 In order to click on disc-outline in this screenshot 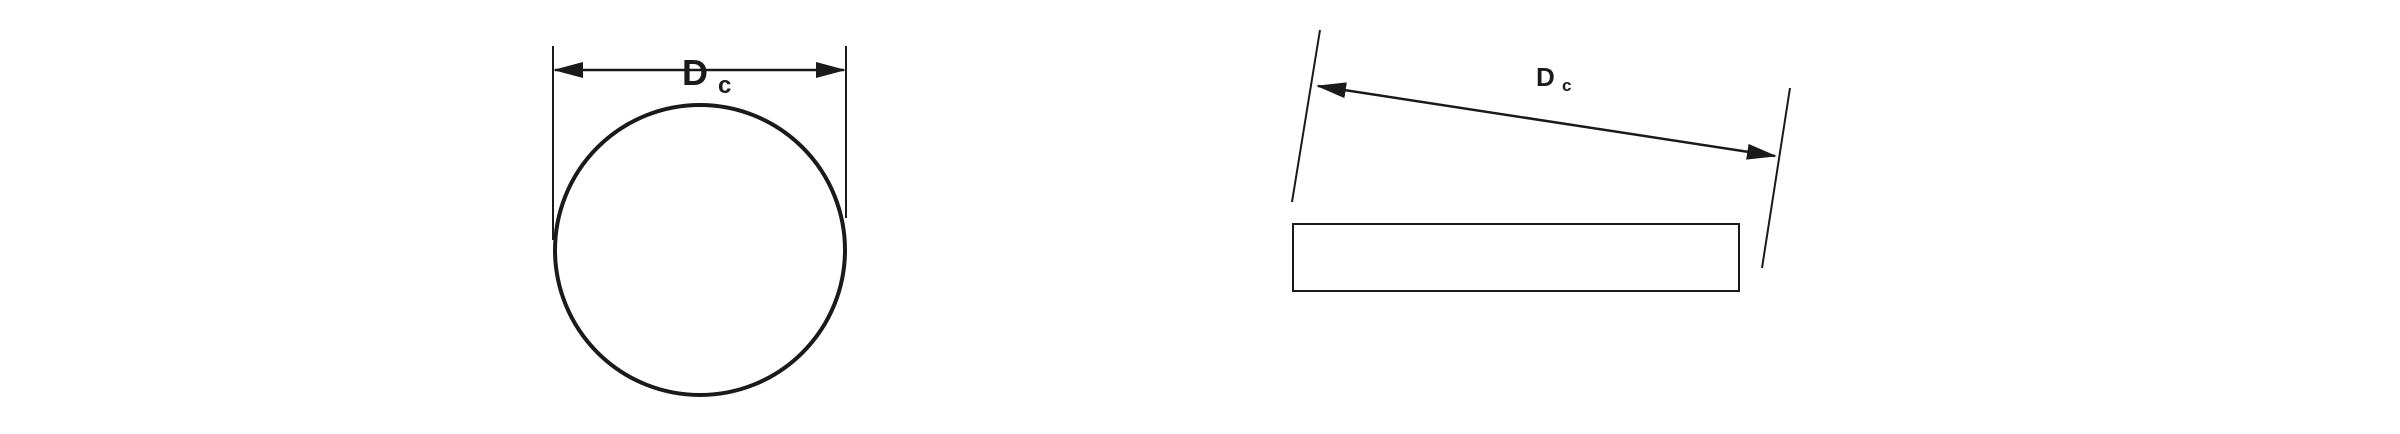, I will do `click(700, 250)`.